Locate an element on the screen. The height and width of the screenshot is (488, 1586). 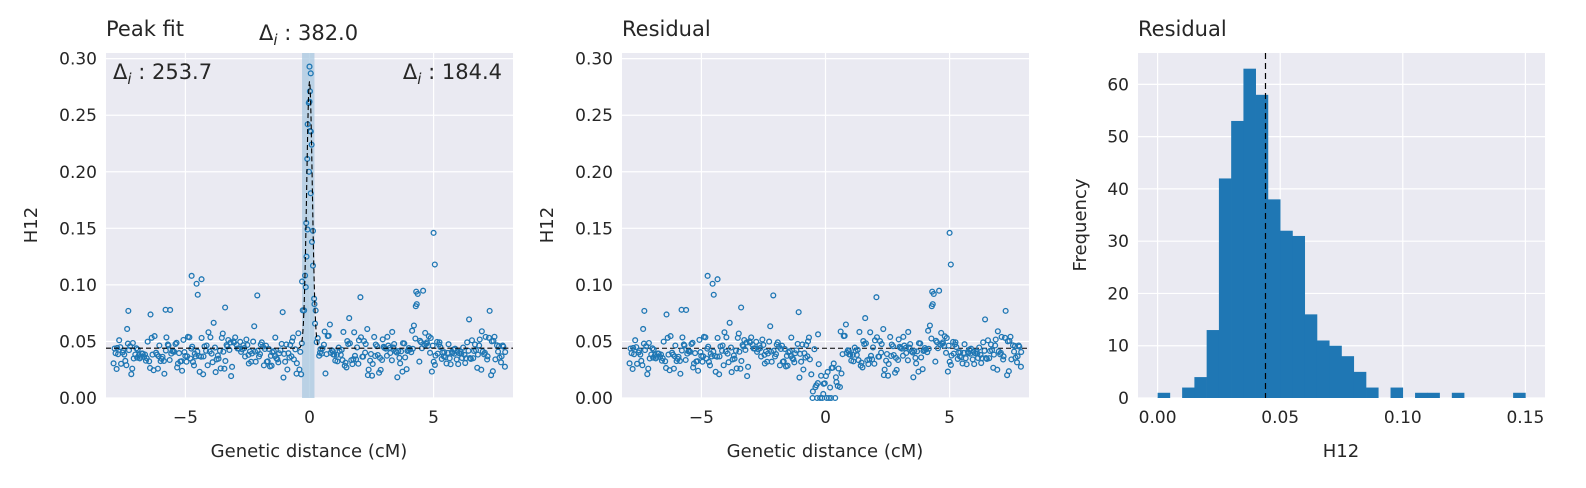
y-tick-label: 0.30 is located at coordinates (594, 60).